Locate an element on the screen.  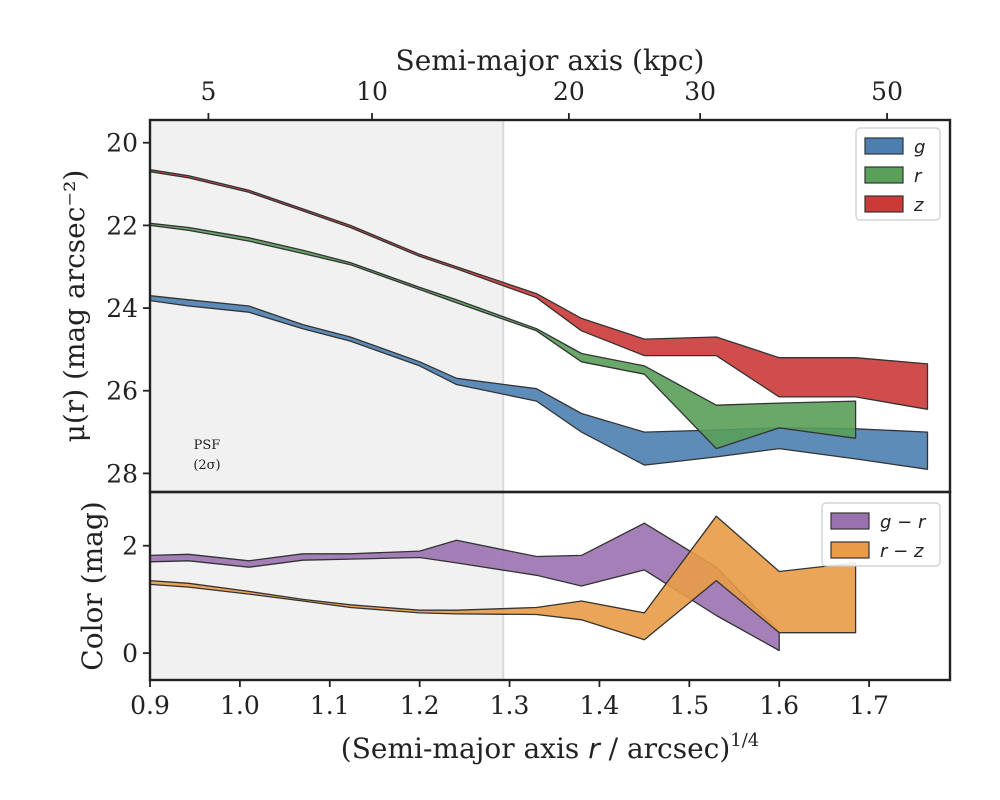
color-ytick-label: 2 is located at coordinates (130, 546).